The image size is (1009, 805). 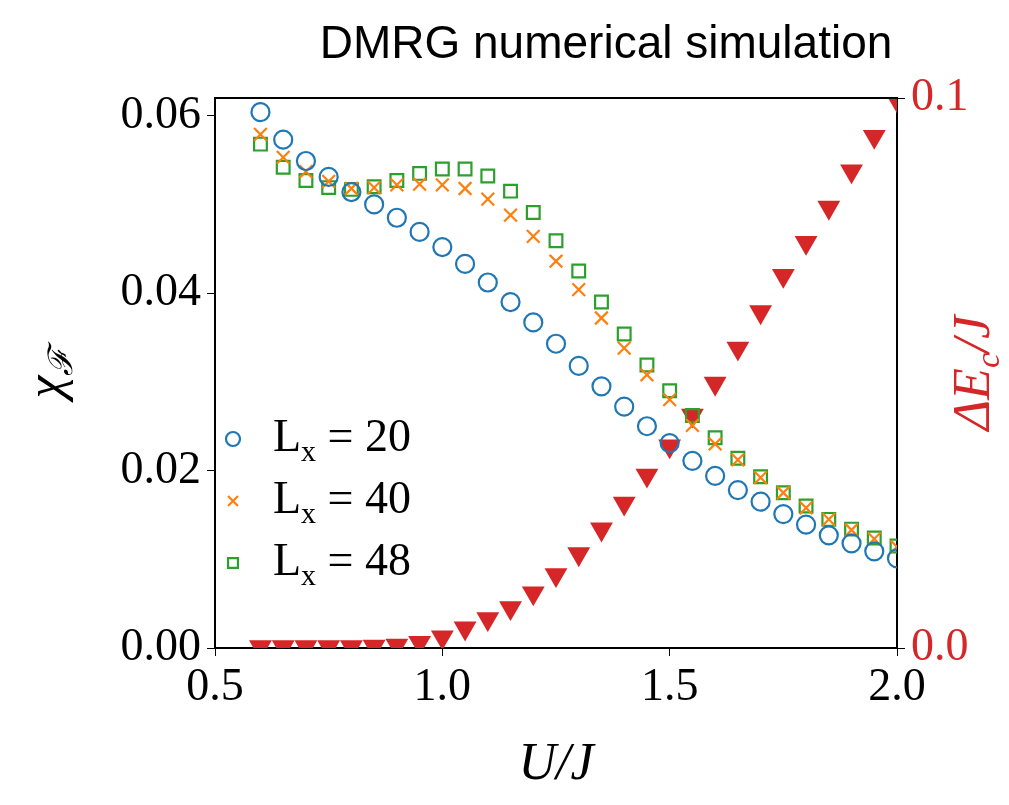 I want to click on x-tick-label: 1.5, so click(x=669, y=684).